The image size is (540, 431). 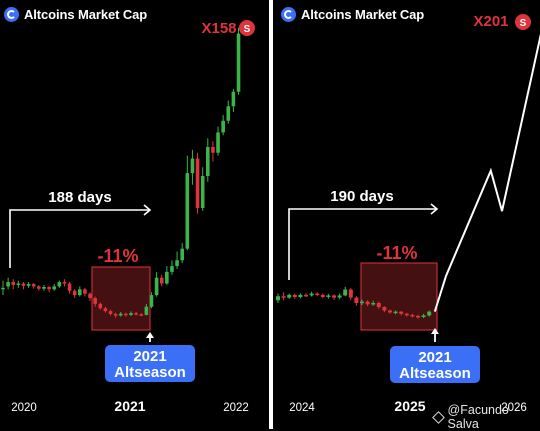 I want to click on x-tick-label: 2026, so click(x=514, y=408).